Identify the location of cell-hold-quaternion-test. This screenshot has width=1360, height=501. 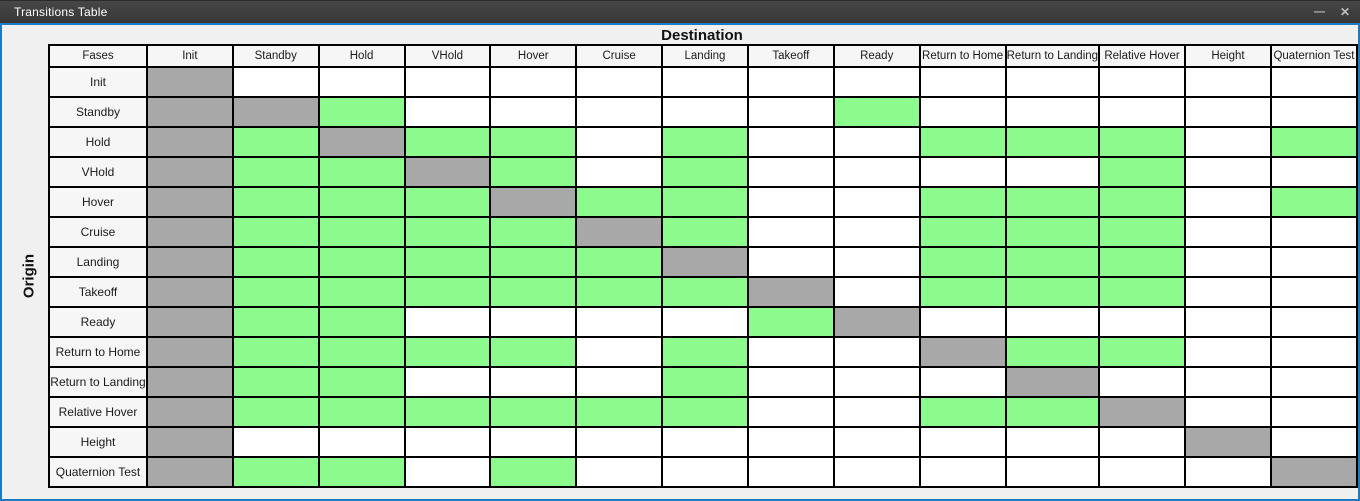
(1314, 142).